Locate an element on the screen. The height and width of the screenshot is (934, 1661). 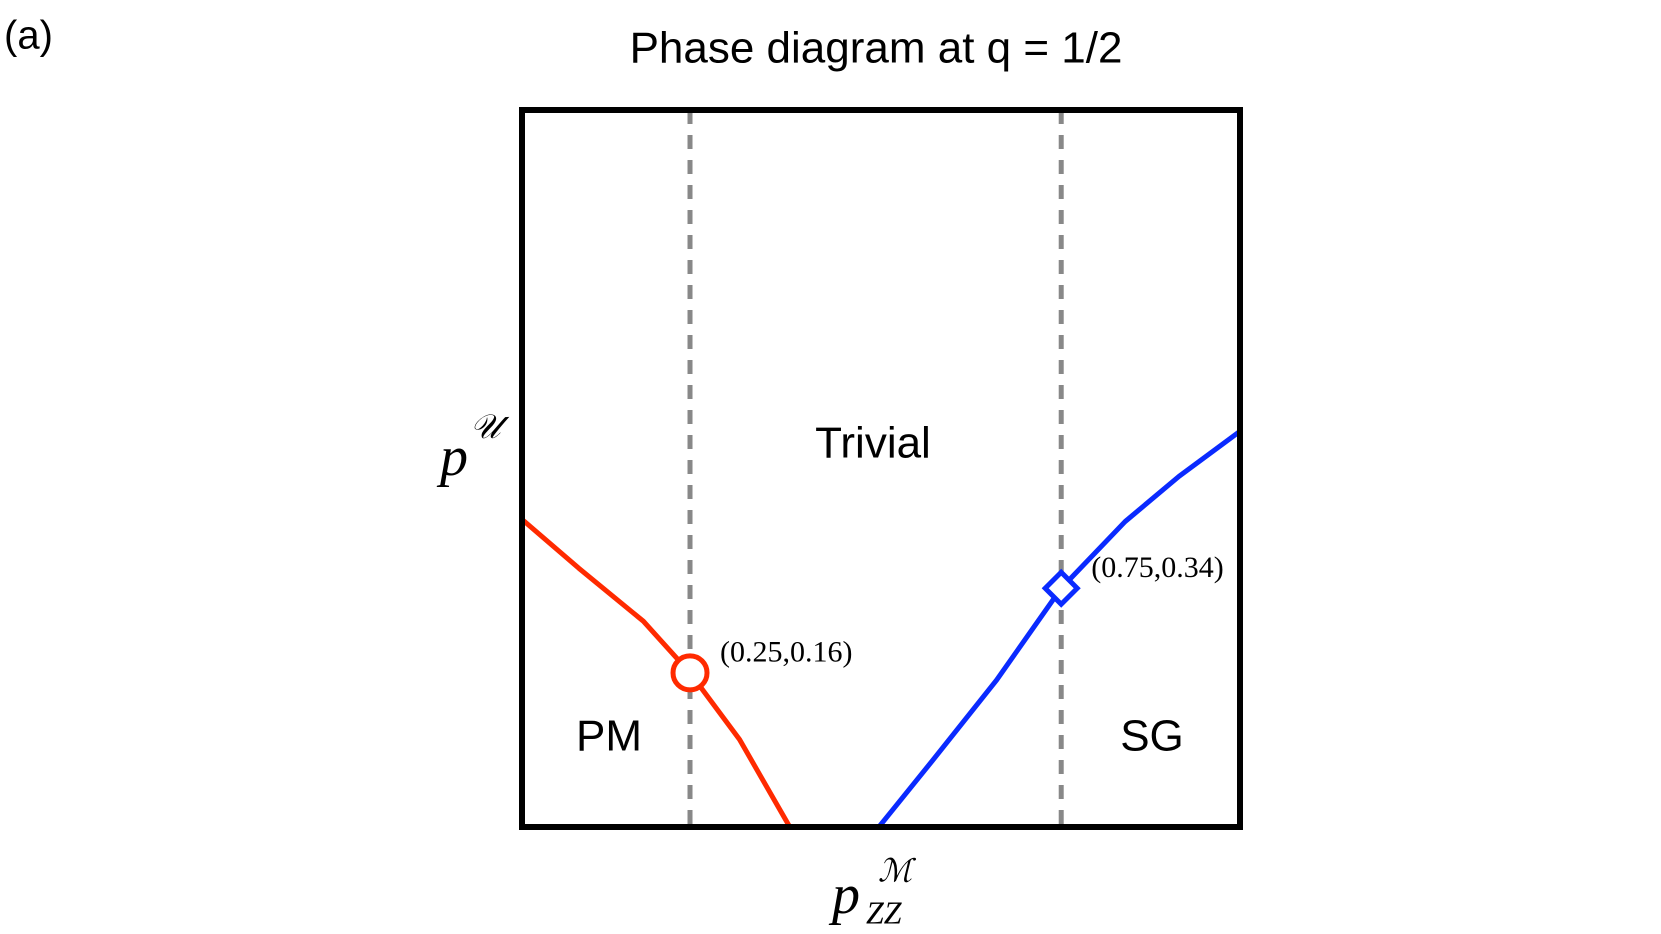
region-label: Trivial is located at coordinates (873, 443).